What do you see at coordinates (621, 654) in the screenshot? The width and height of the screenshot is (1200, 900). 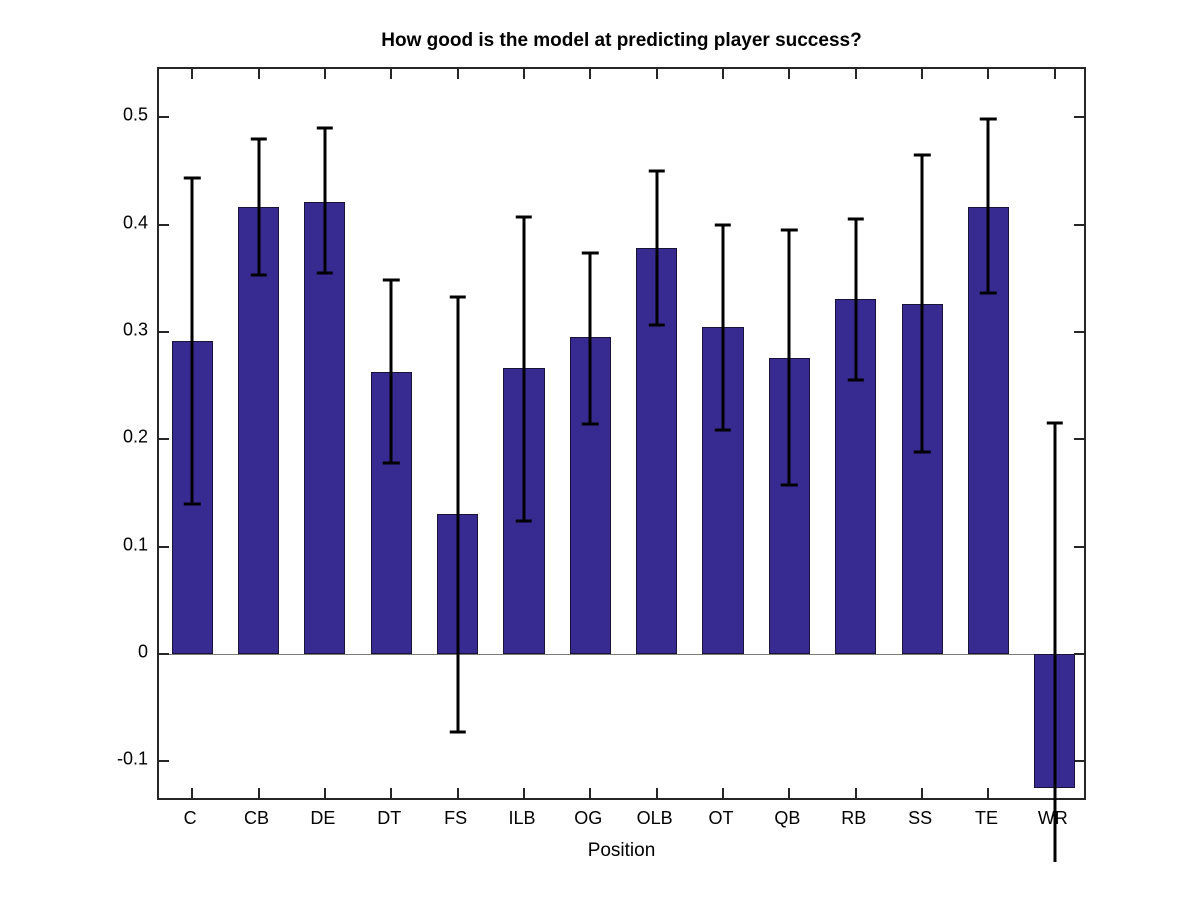 I see `zero-line` at bounding box center [621, 654].